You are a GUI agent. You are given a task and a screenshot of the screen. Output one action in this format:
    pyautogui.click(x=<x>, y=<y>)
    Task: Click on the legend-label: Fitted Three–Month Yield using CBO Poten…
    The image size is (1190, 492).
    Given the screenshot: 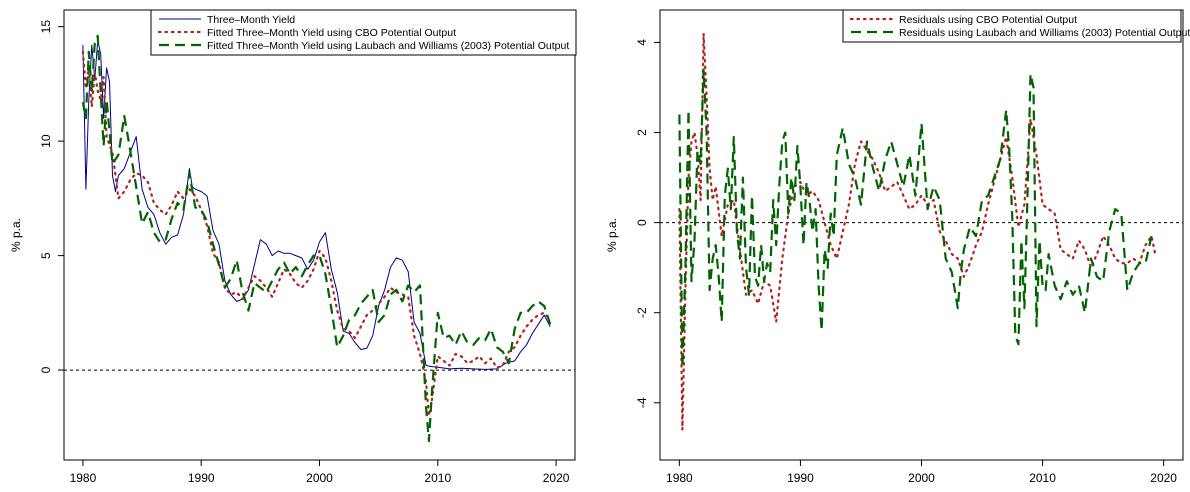 What is the action you would take?
    pyautogui.click(x=331, y=33)
    